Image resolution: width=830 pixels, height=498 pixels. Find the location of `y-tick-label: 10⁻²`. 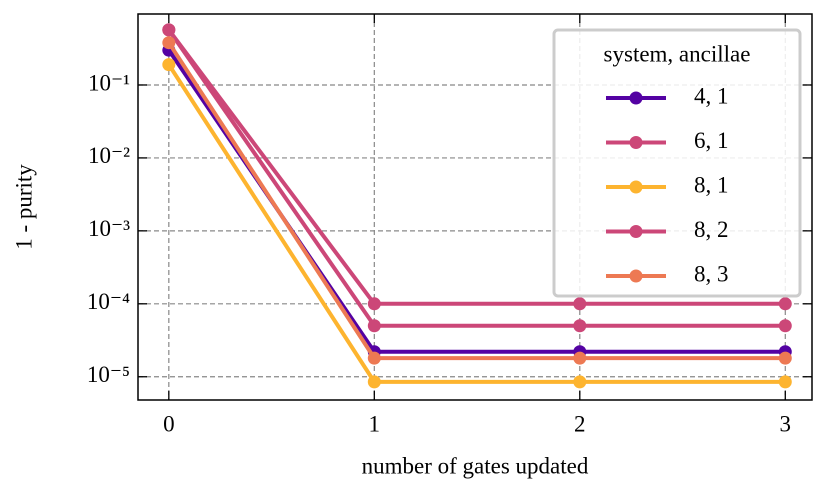

y-tick-label: 10⁻² is located at coordinates (109, 155).